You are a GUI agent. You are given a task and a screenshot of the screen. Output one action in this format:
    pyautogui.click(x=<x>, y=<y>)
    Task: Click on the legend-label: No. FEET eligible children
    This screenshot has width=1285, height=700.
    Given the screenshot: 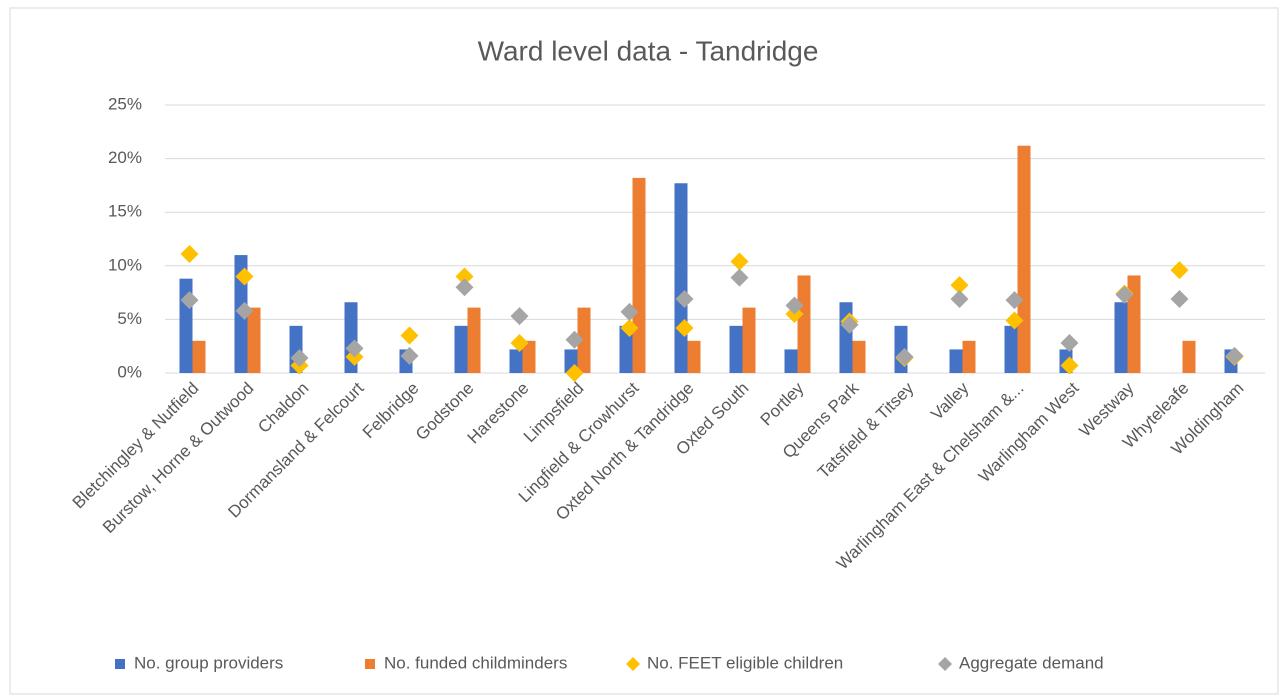 What is the action you would take?
    pyautogui.click(x=745, y=662)
    